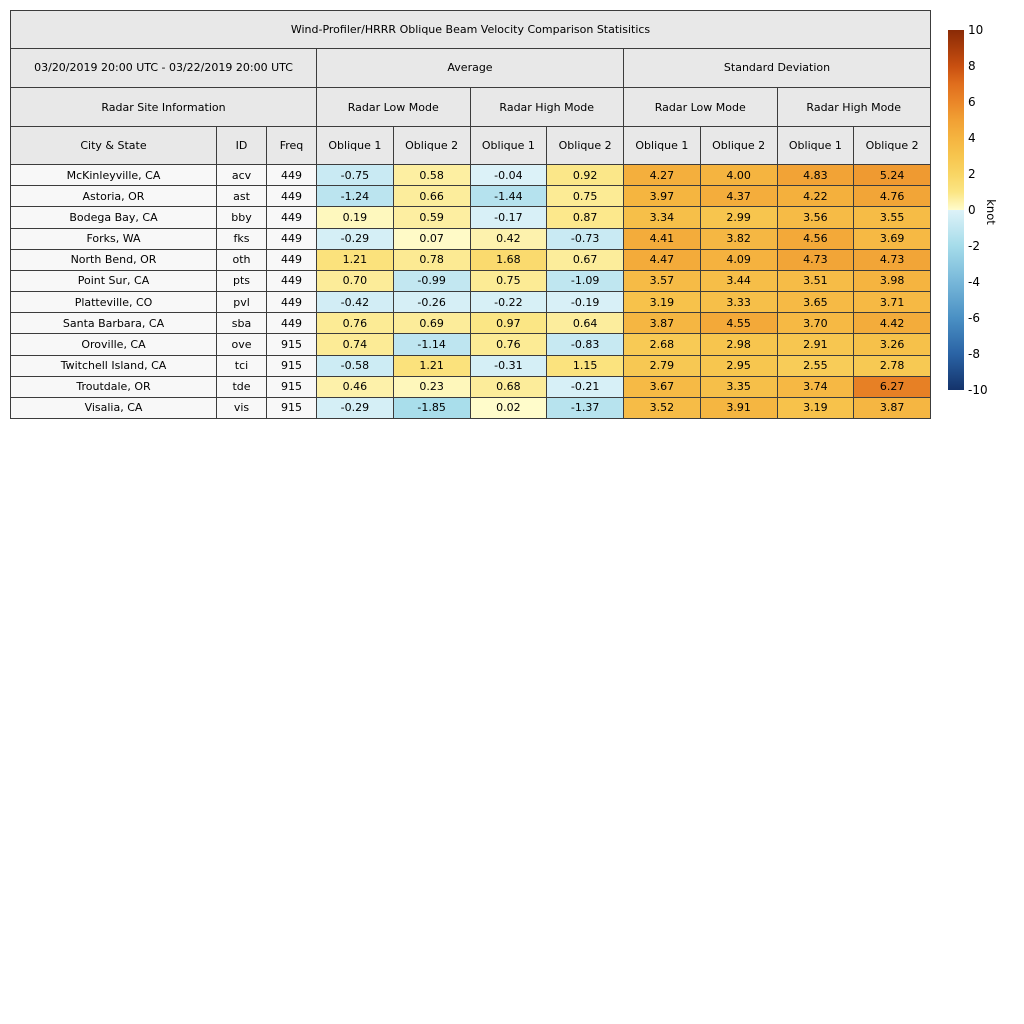 The width and height of the screenshot is (1024, 1024). What do you see at coordinates (662, 323) in the screenshot?
I see `value-cell: 3.87` at bounding box center [662, 323].